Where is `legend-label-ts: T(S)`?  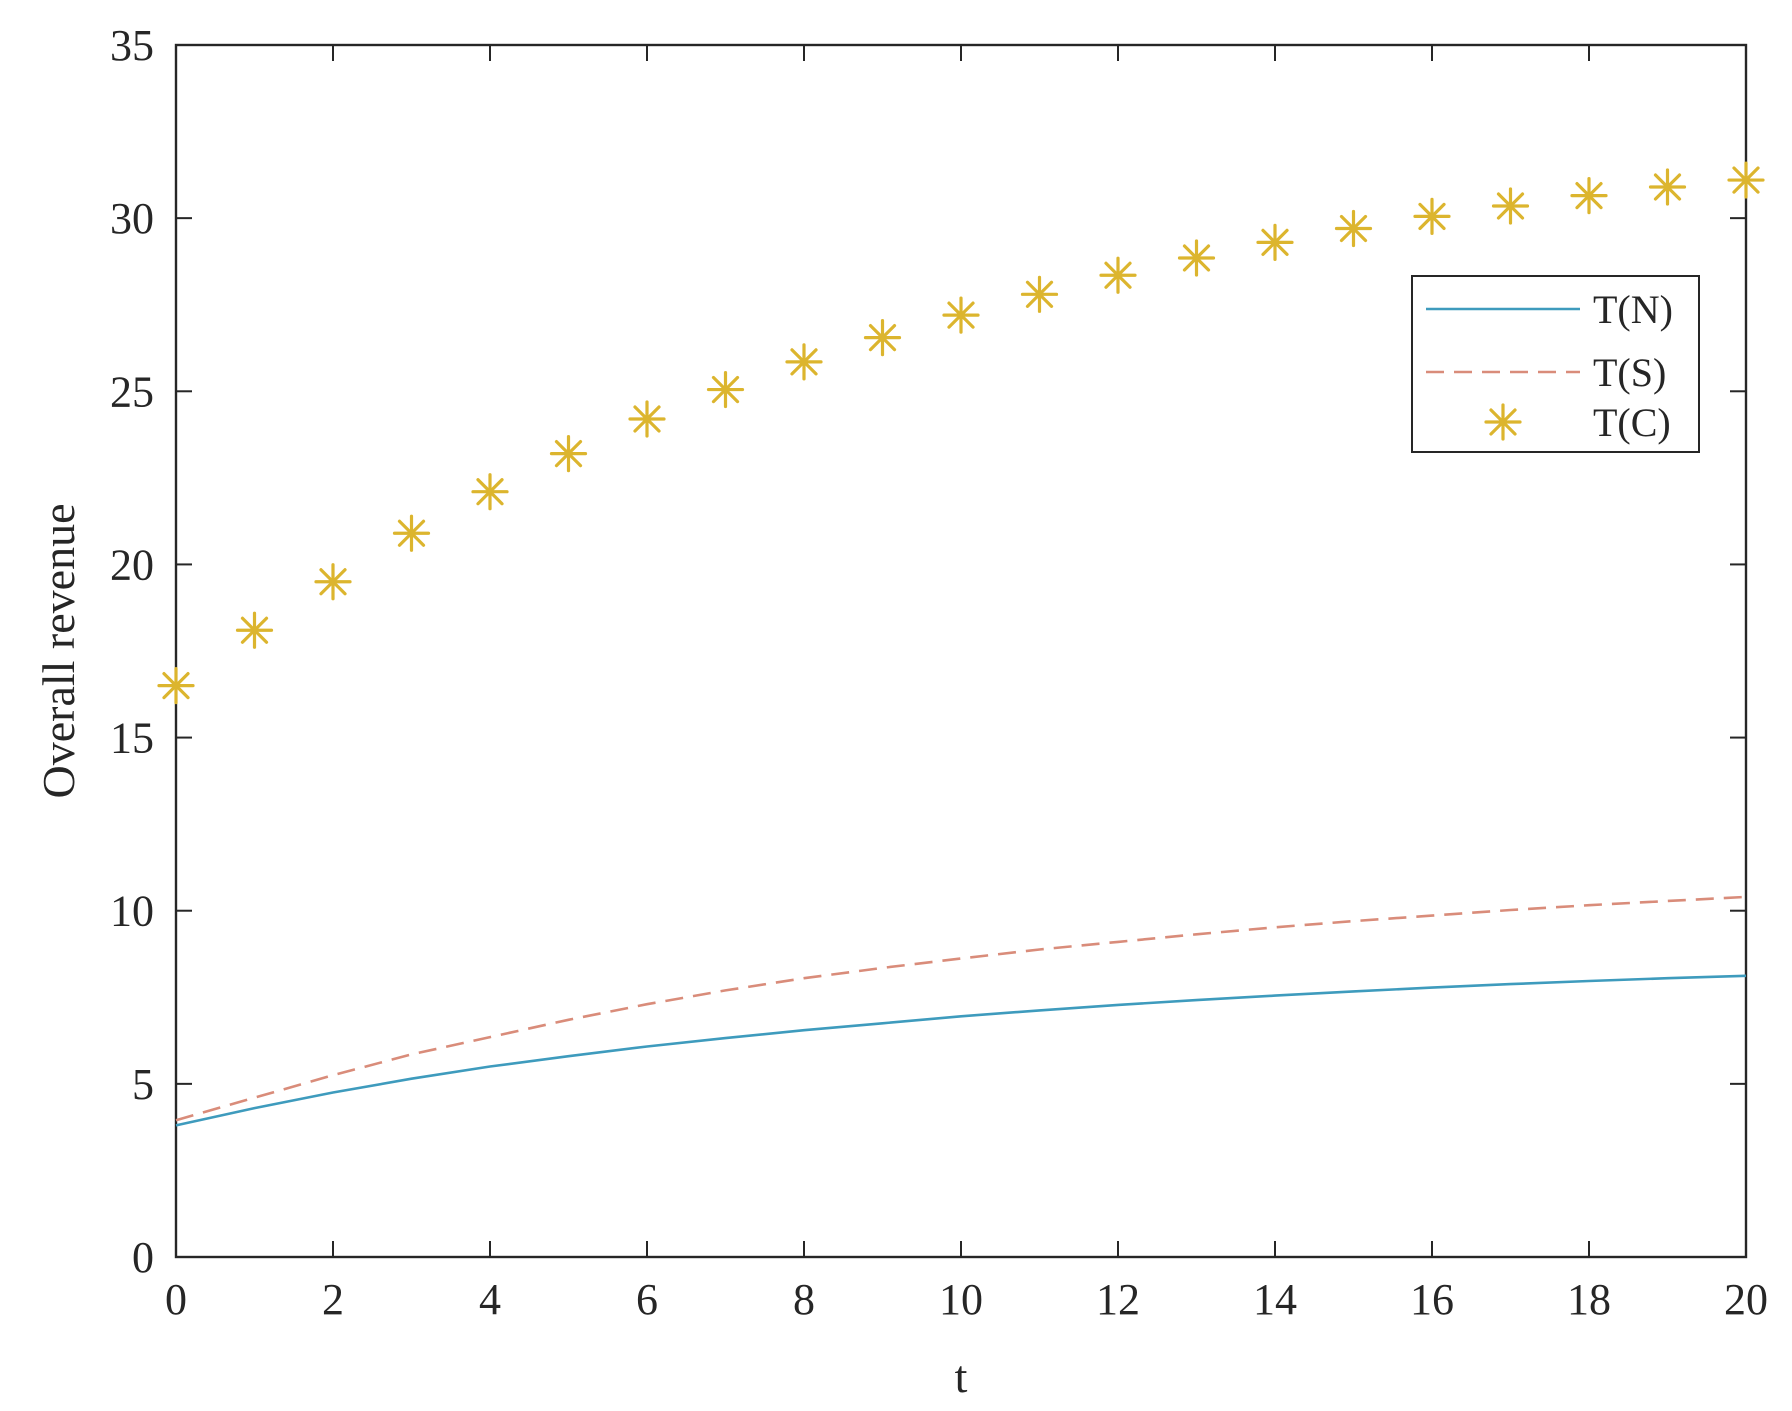
legend-label-ts: T(S) is located at coordinates (1629, 372).